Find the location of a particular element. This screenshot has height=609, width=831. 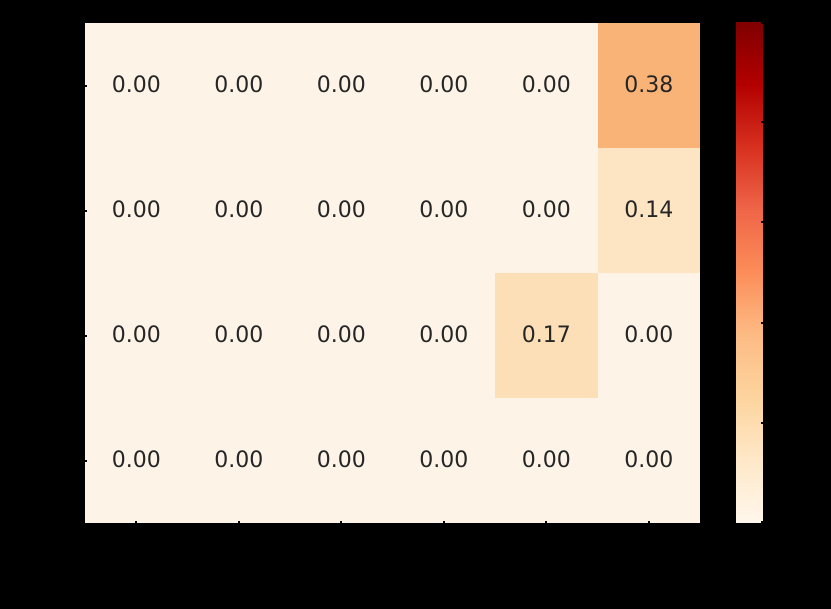

cell-value-label: 0.14 is located at coordinates (649, 210).